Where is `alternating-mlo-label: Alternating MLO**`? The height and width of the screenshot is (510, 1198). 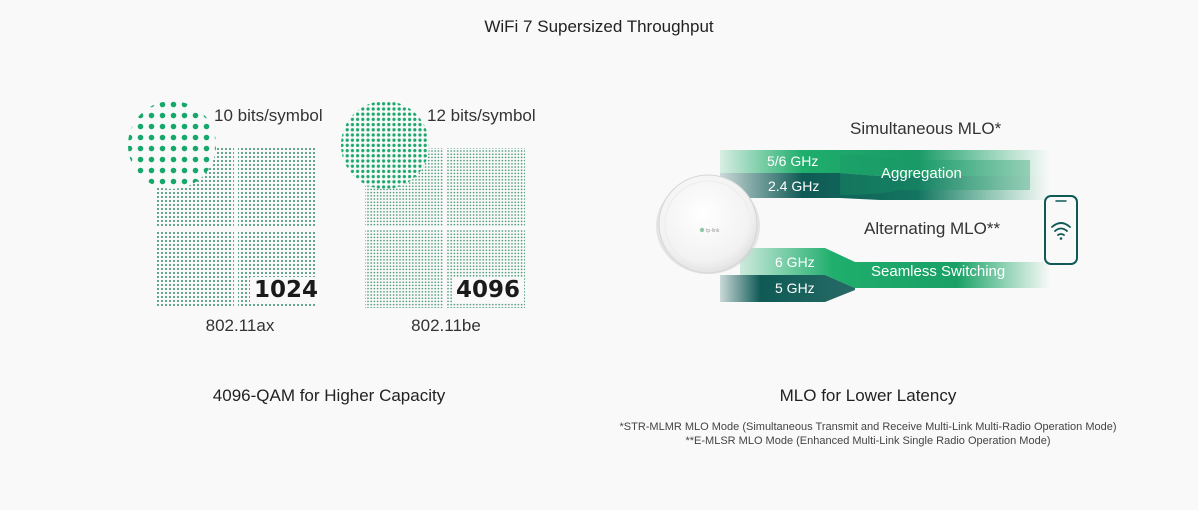 alternating-mlo-label: Alternating MLO** is located at coordinates (932, 228).